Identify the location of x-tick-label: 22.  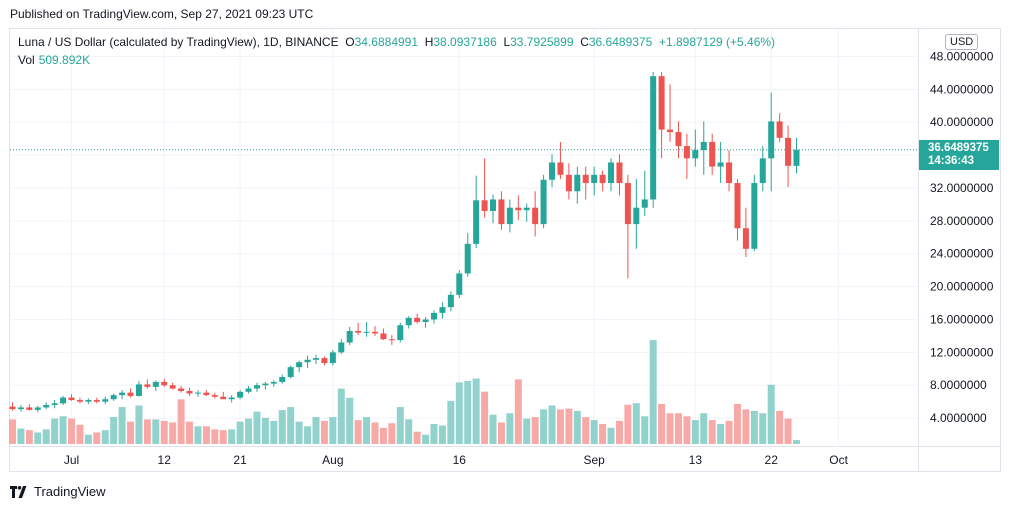
(772, 460).